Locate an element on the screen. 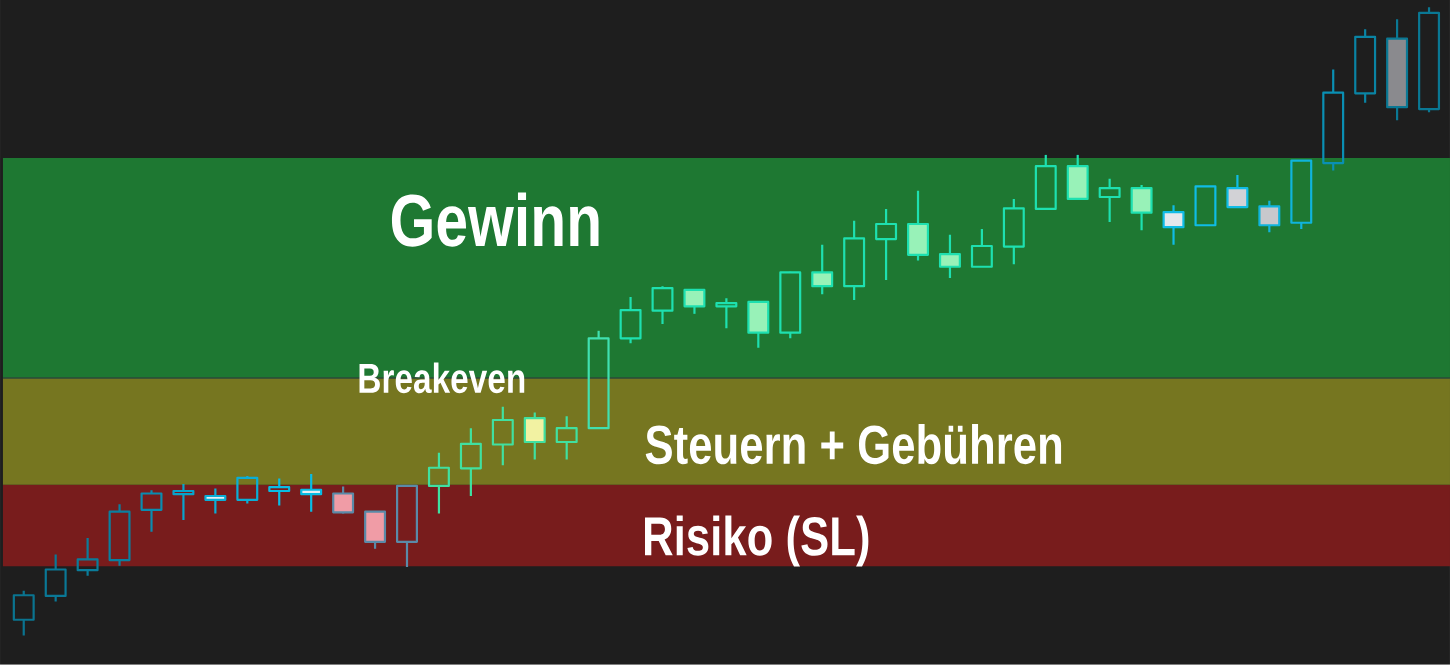 The image size is (1450, 665). ref-line-label: Breakeven is located at coordinates (442, 378).